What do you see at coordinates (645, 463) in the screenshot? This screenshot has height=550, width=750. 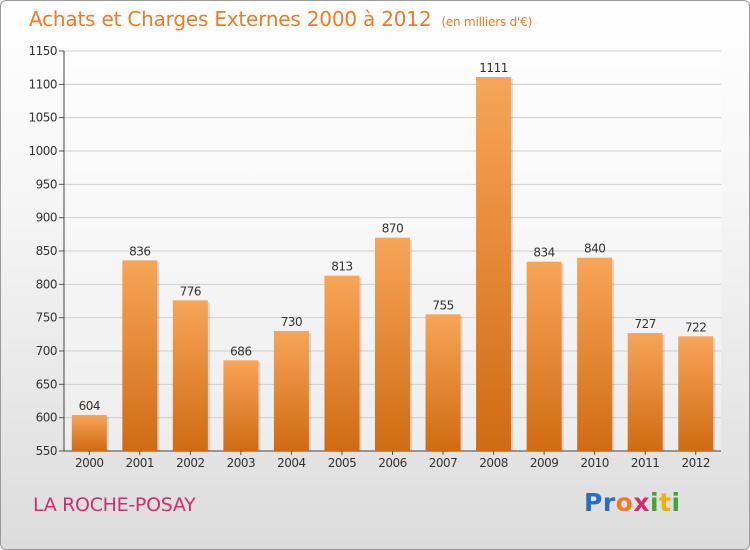 I see `x-tick-label: 2011` at bounding box center [645, 463].